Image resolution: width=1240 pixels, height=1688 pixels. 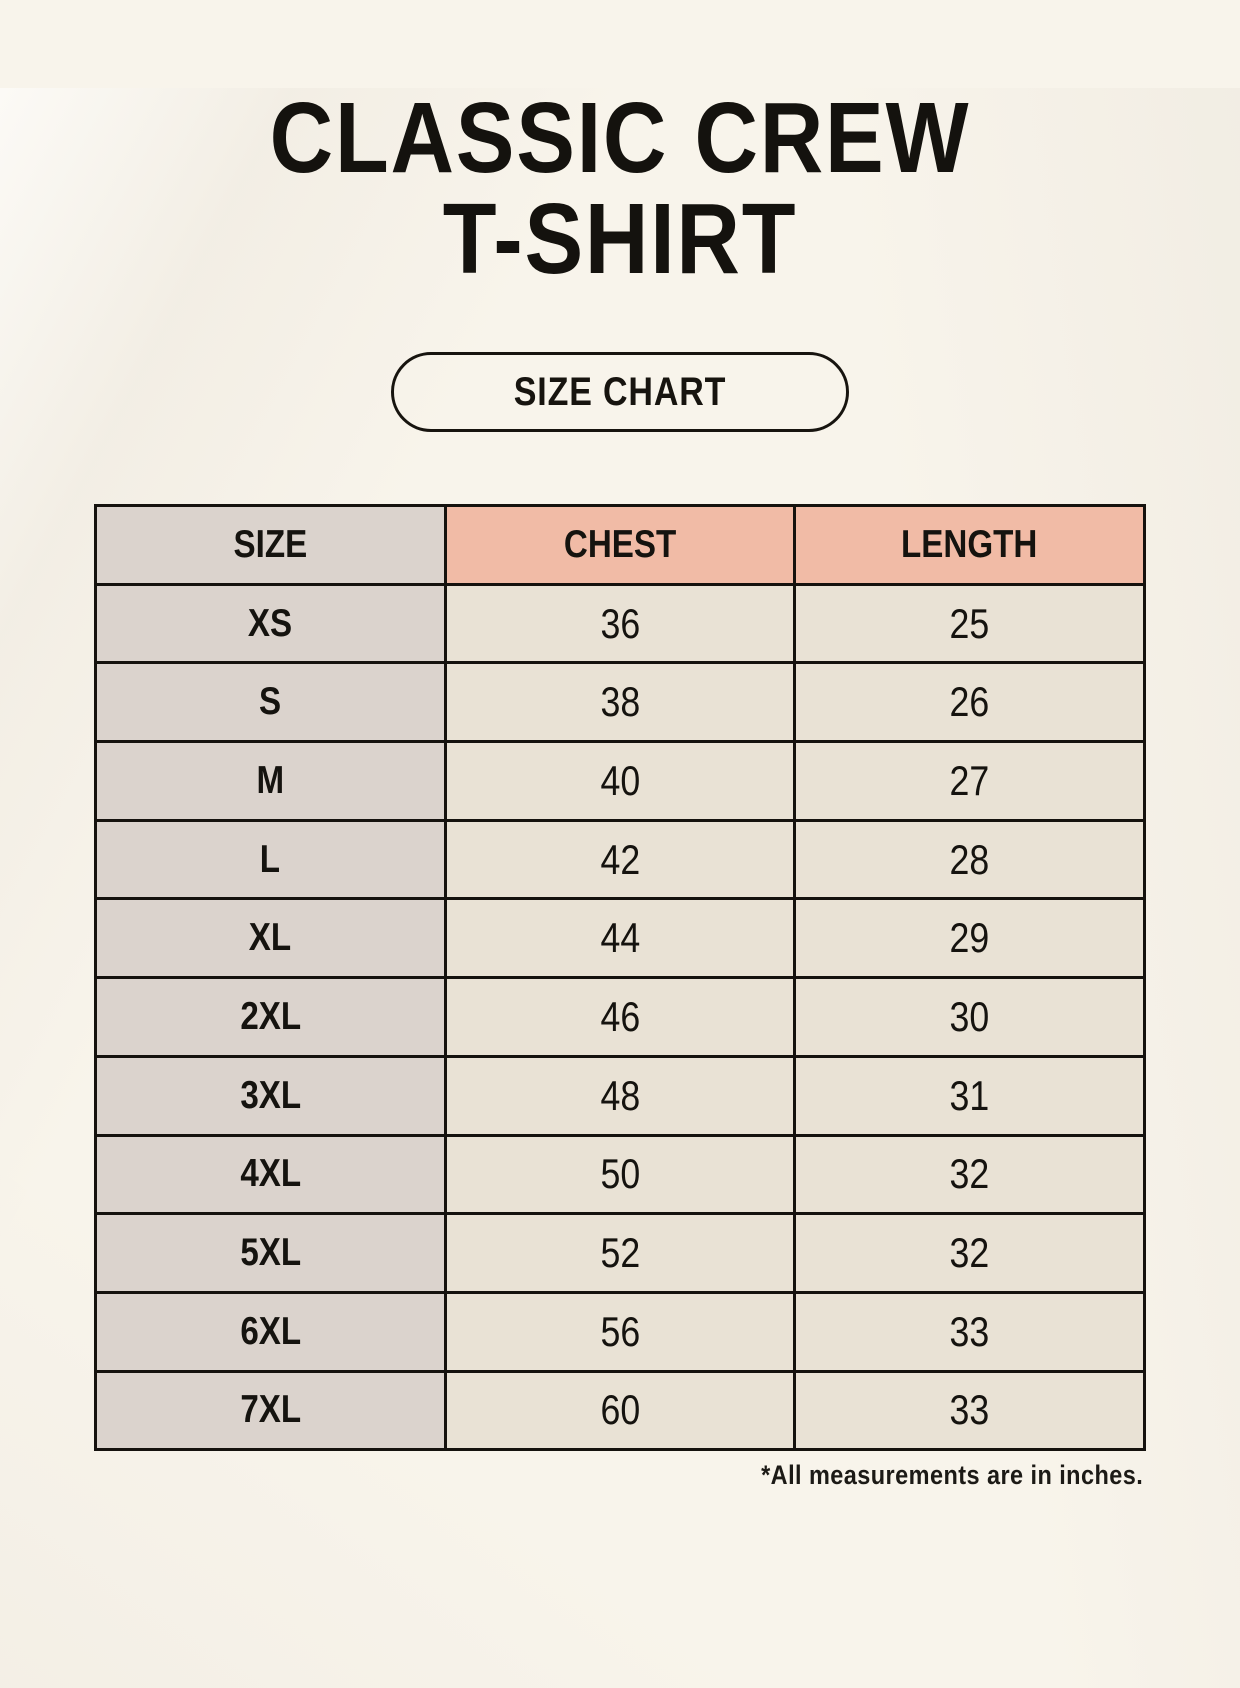 I want to click on chest-cell: 40, so click(x=620, y=781).